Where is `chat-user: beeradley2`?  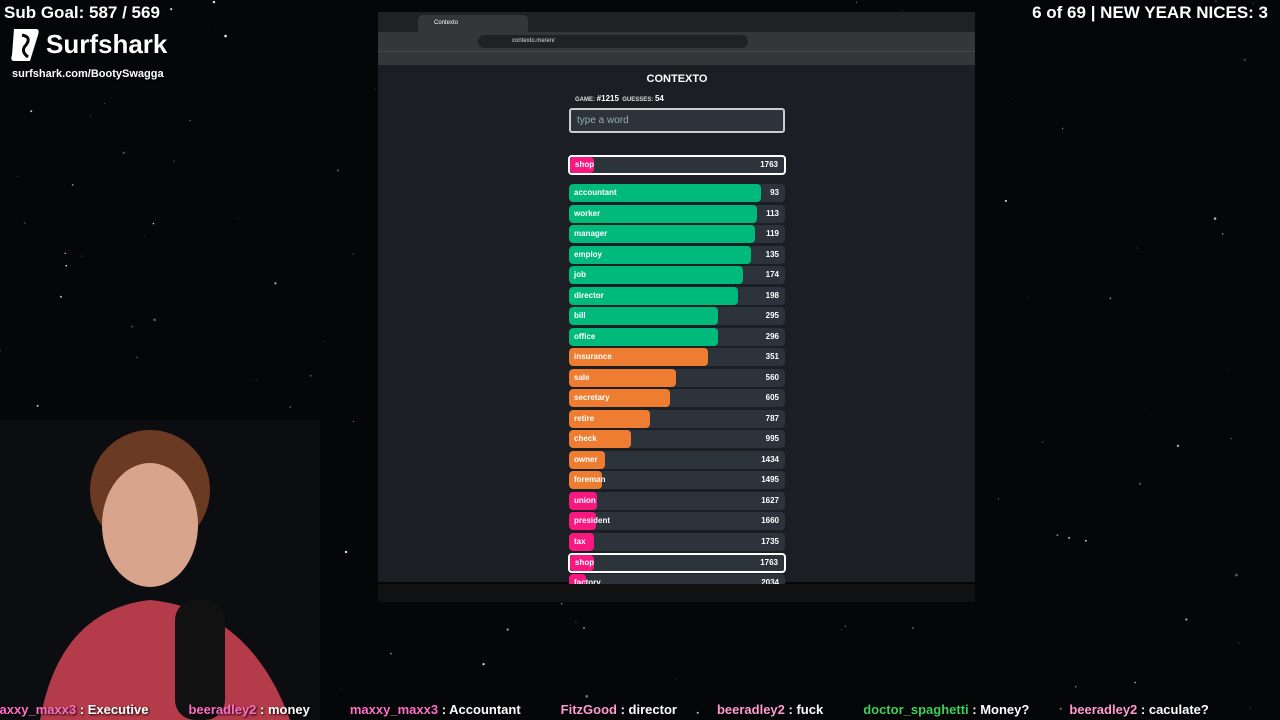
chat-user: beeradley2 is located at coordinates (750, 709).